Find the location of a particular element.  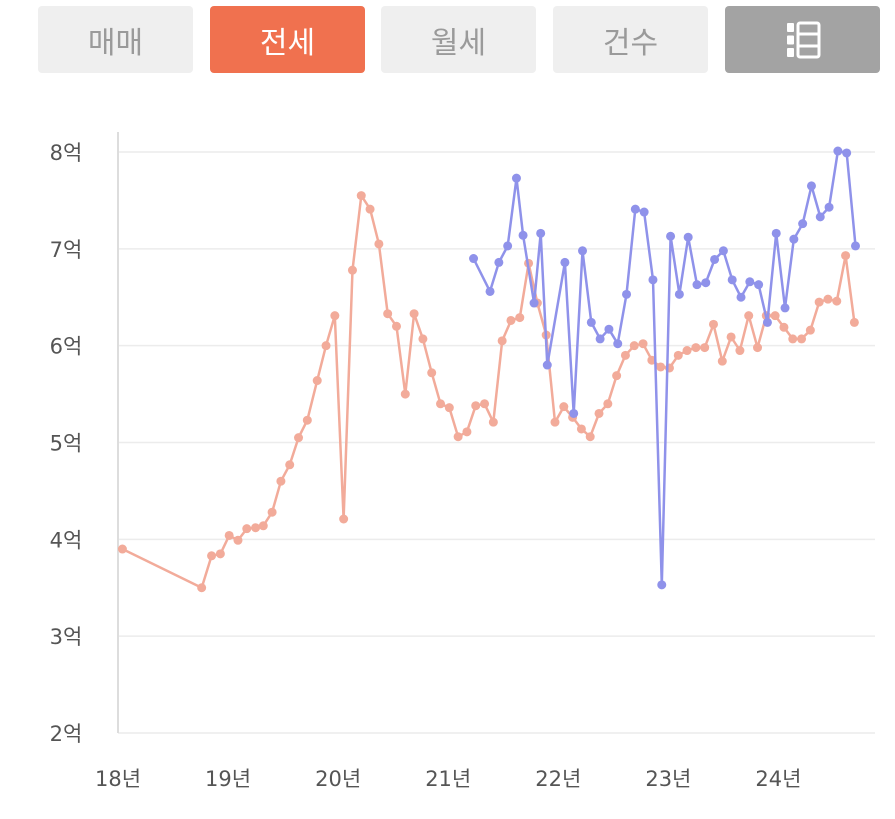

tab-sale: 매매 is located at coordinates (115, 39).